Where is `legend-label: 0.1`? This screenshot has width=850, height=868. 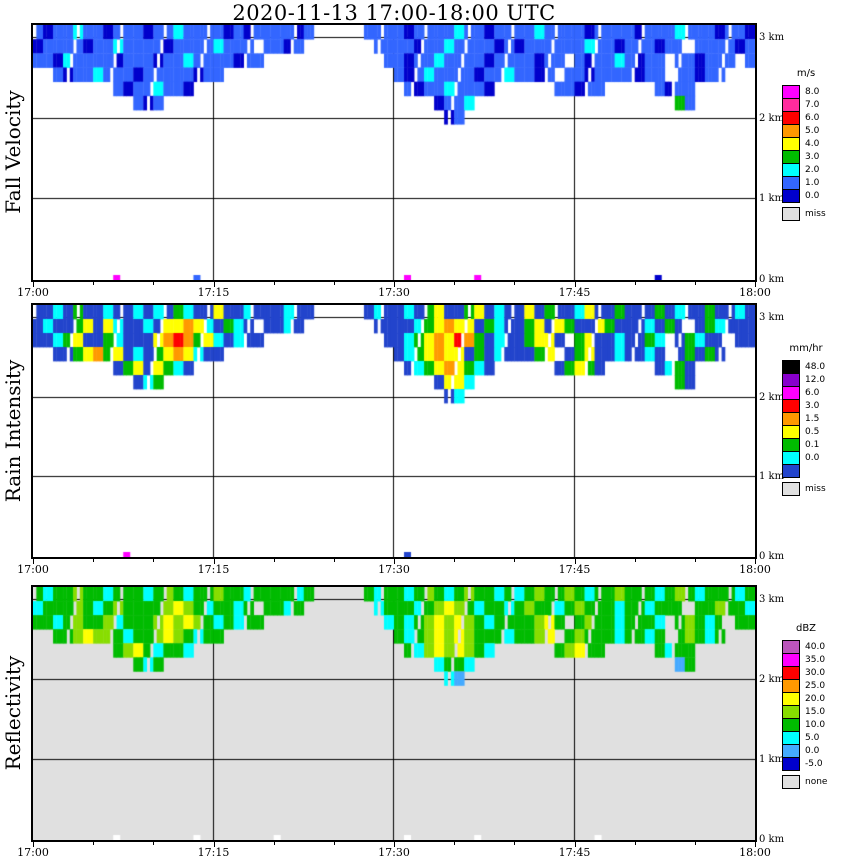
legend-label: 0.1 is located at coordinates (812, 445).